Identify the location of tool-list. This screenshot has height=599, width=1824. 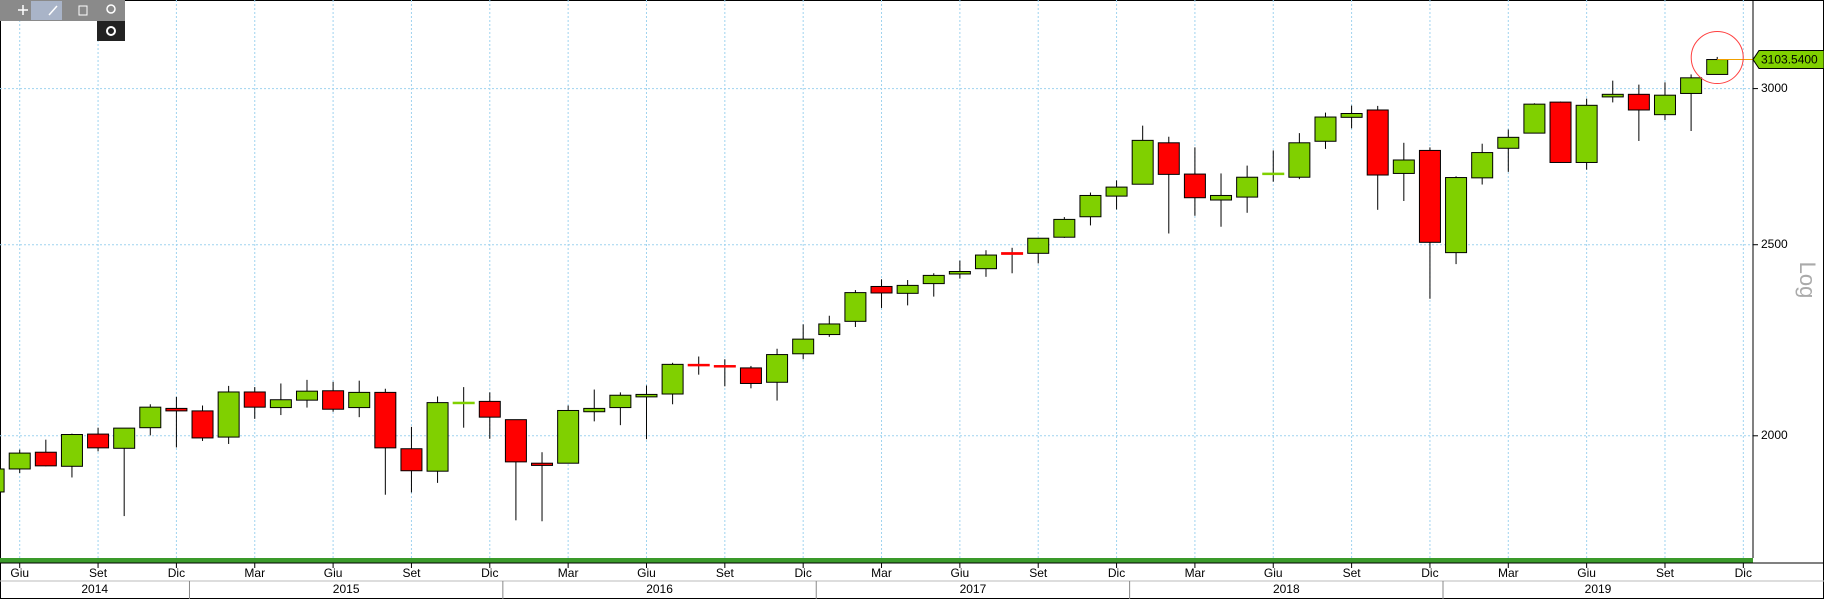
(83, 10).